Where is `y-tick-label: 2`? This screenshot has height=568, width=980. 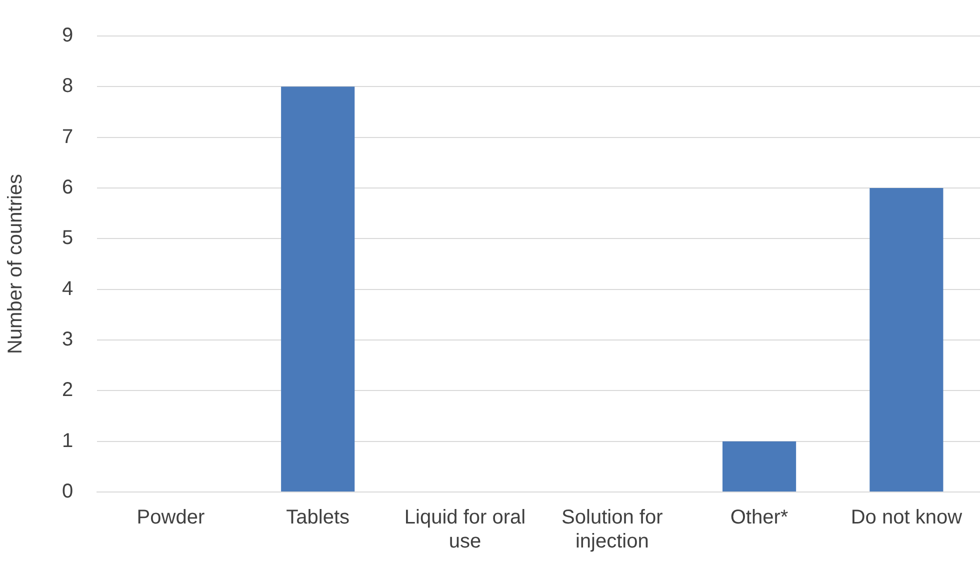 y-tick-label: 2 is located at coordinates (68, 390).